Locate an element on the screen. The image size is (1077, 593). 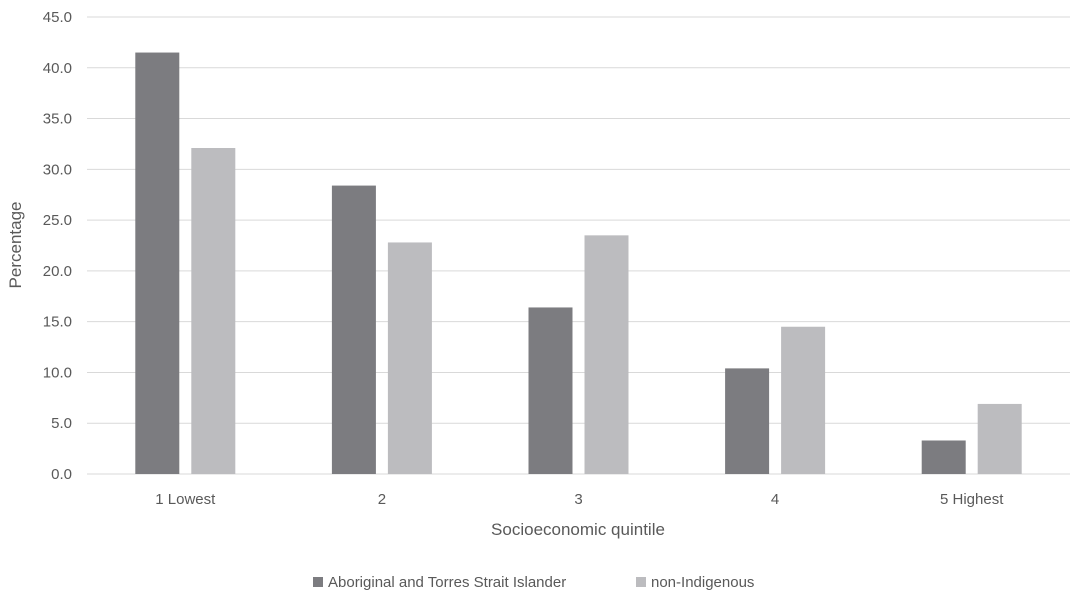
y-tick-label: 15.0 is located at coordinates (57, 322).